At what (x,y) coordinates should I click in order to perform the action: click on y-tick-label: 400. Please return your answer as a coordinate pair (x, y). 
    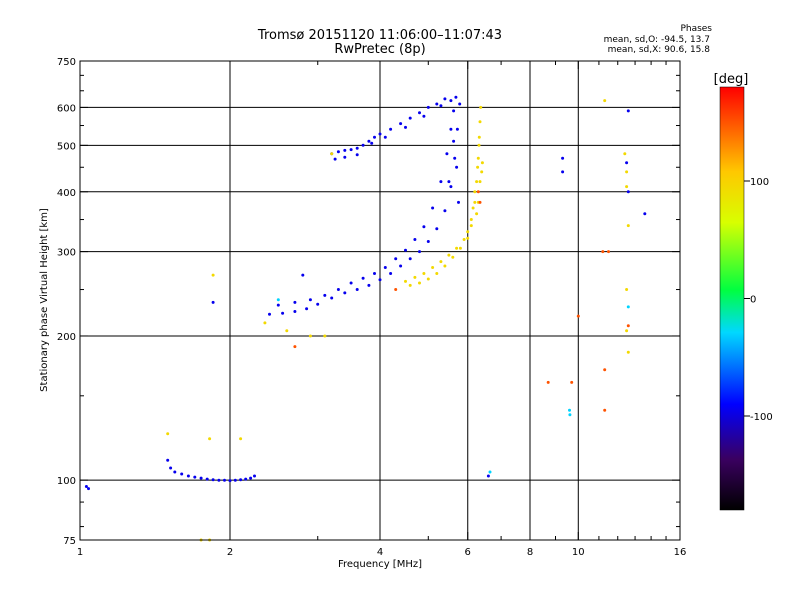
    Looking at the image, I should click on (66, 193).